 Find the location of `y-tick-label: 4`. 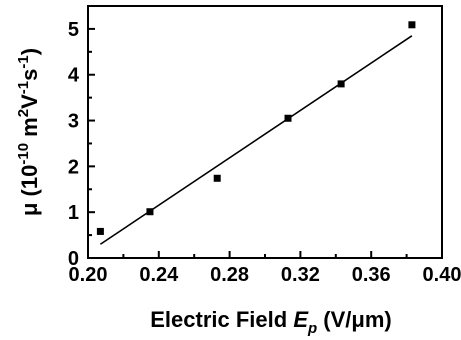

y-tick-label: 4 is located at coordinates (74, 76).